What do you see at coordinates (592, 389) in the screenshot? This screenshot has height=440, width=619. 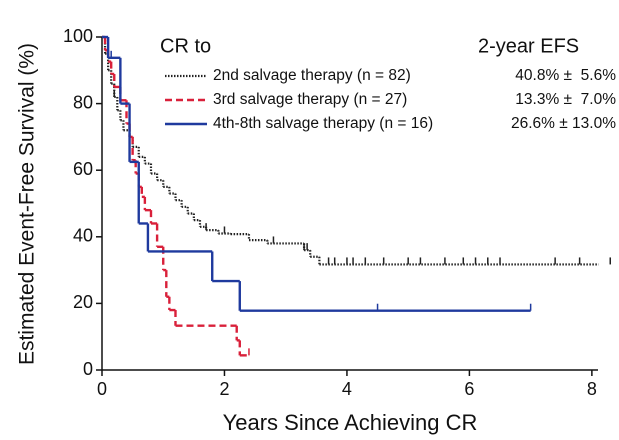 I see `x-tick-label: 8` at bounding box center [592, 389].